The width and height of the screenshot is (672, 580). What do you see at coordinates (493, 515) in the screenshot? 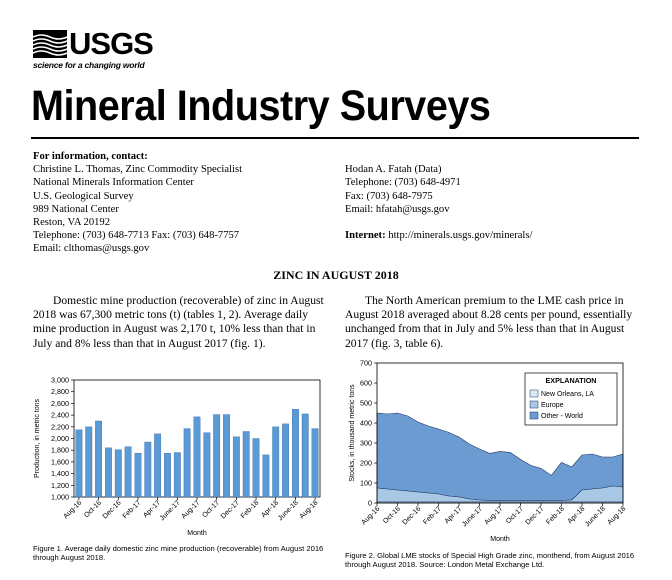
I see `x-tick-label: Aug-17` at bounding box center [493, 515].